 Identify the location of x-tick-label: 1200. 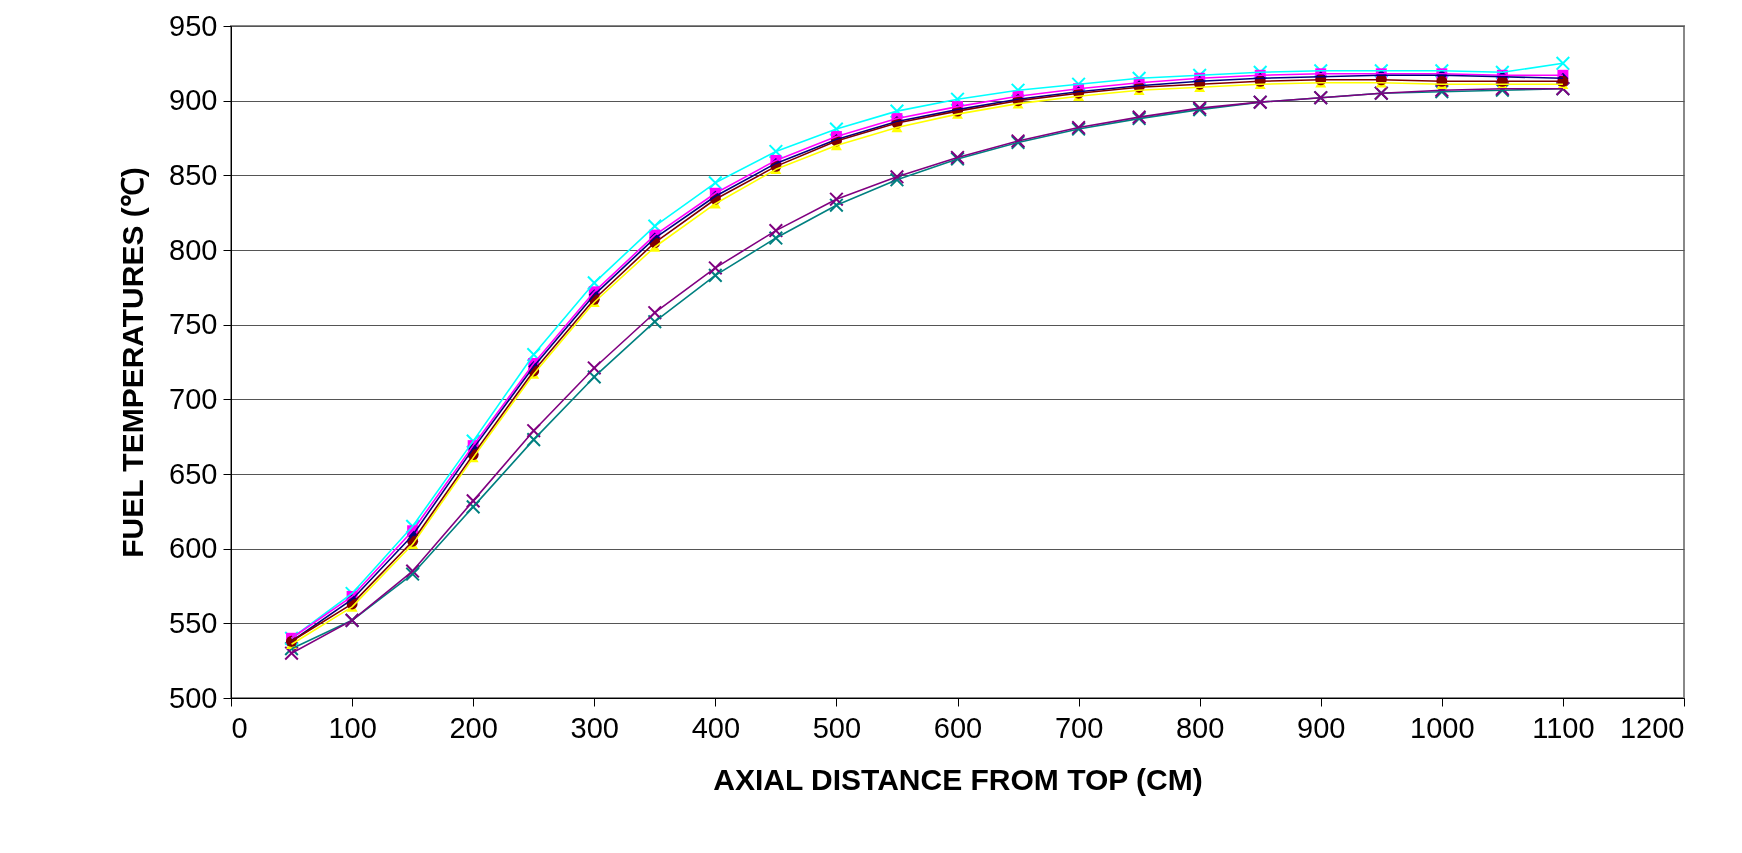
(1652, 727).